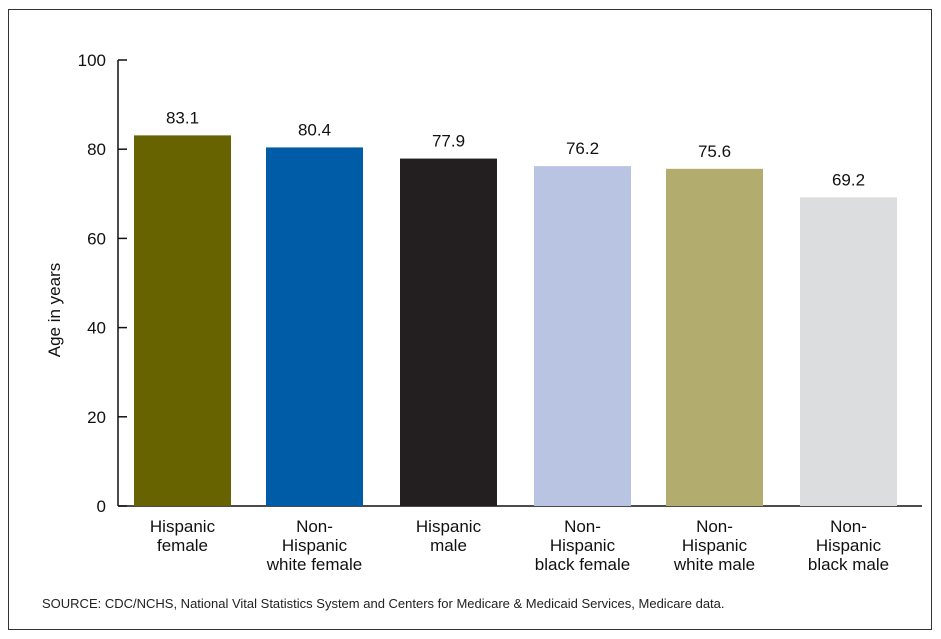 The image size is (941, 639). I want to click on y-tick-label: 20, so click(96, 417).